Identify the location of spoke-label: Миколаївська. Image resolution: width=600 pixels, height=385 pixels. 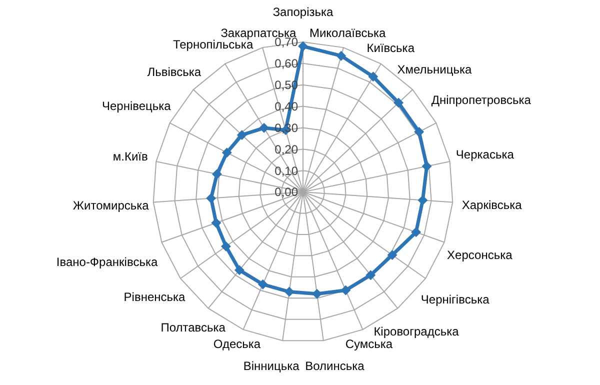
(347, 33).